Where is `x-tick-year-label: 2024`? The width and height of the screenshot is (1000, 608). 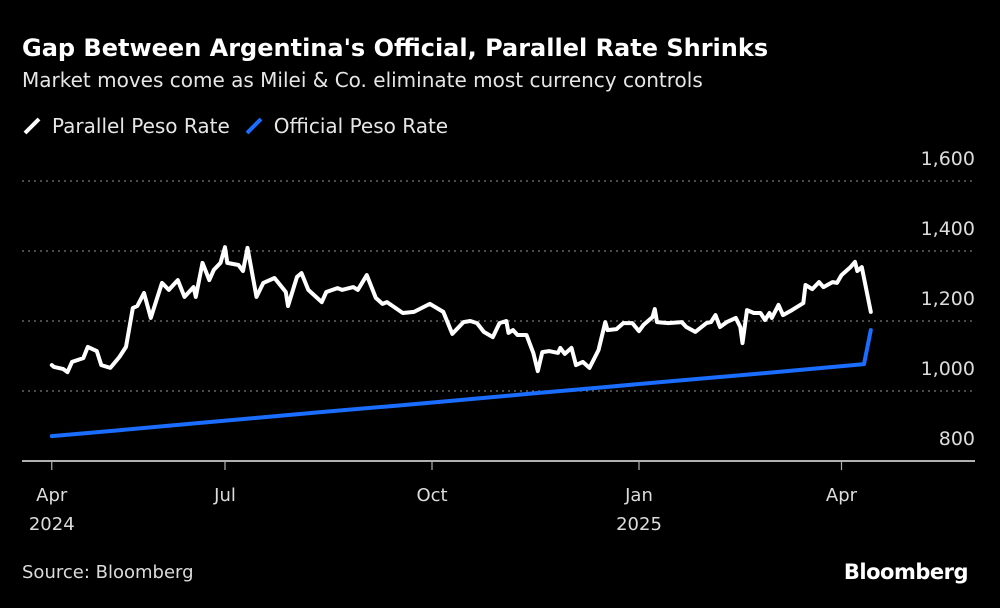 x-tick-year-label: 2024 is located at coordinates (52, 524).